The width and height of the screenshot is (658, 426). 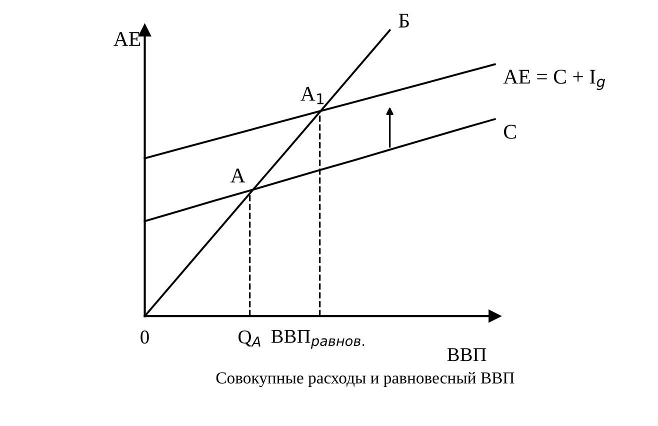 What do you see at coordinates (365, 379) in the screenshot?
I see `text: Совокупные расходы и равновесный ВВП` at bounding box center [365, 379].